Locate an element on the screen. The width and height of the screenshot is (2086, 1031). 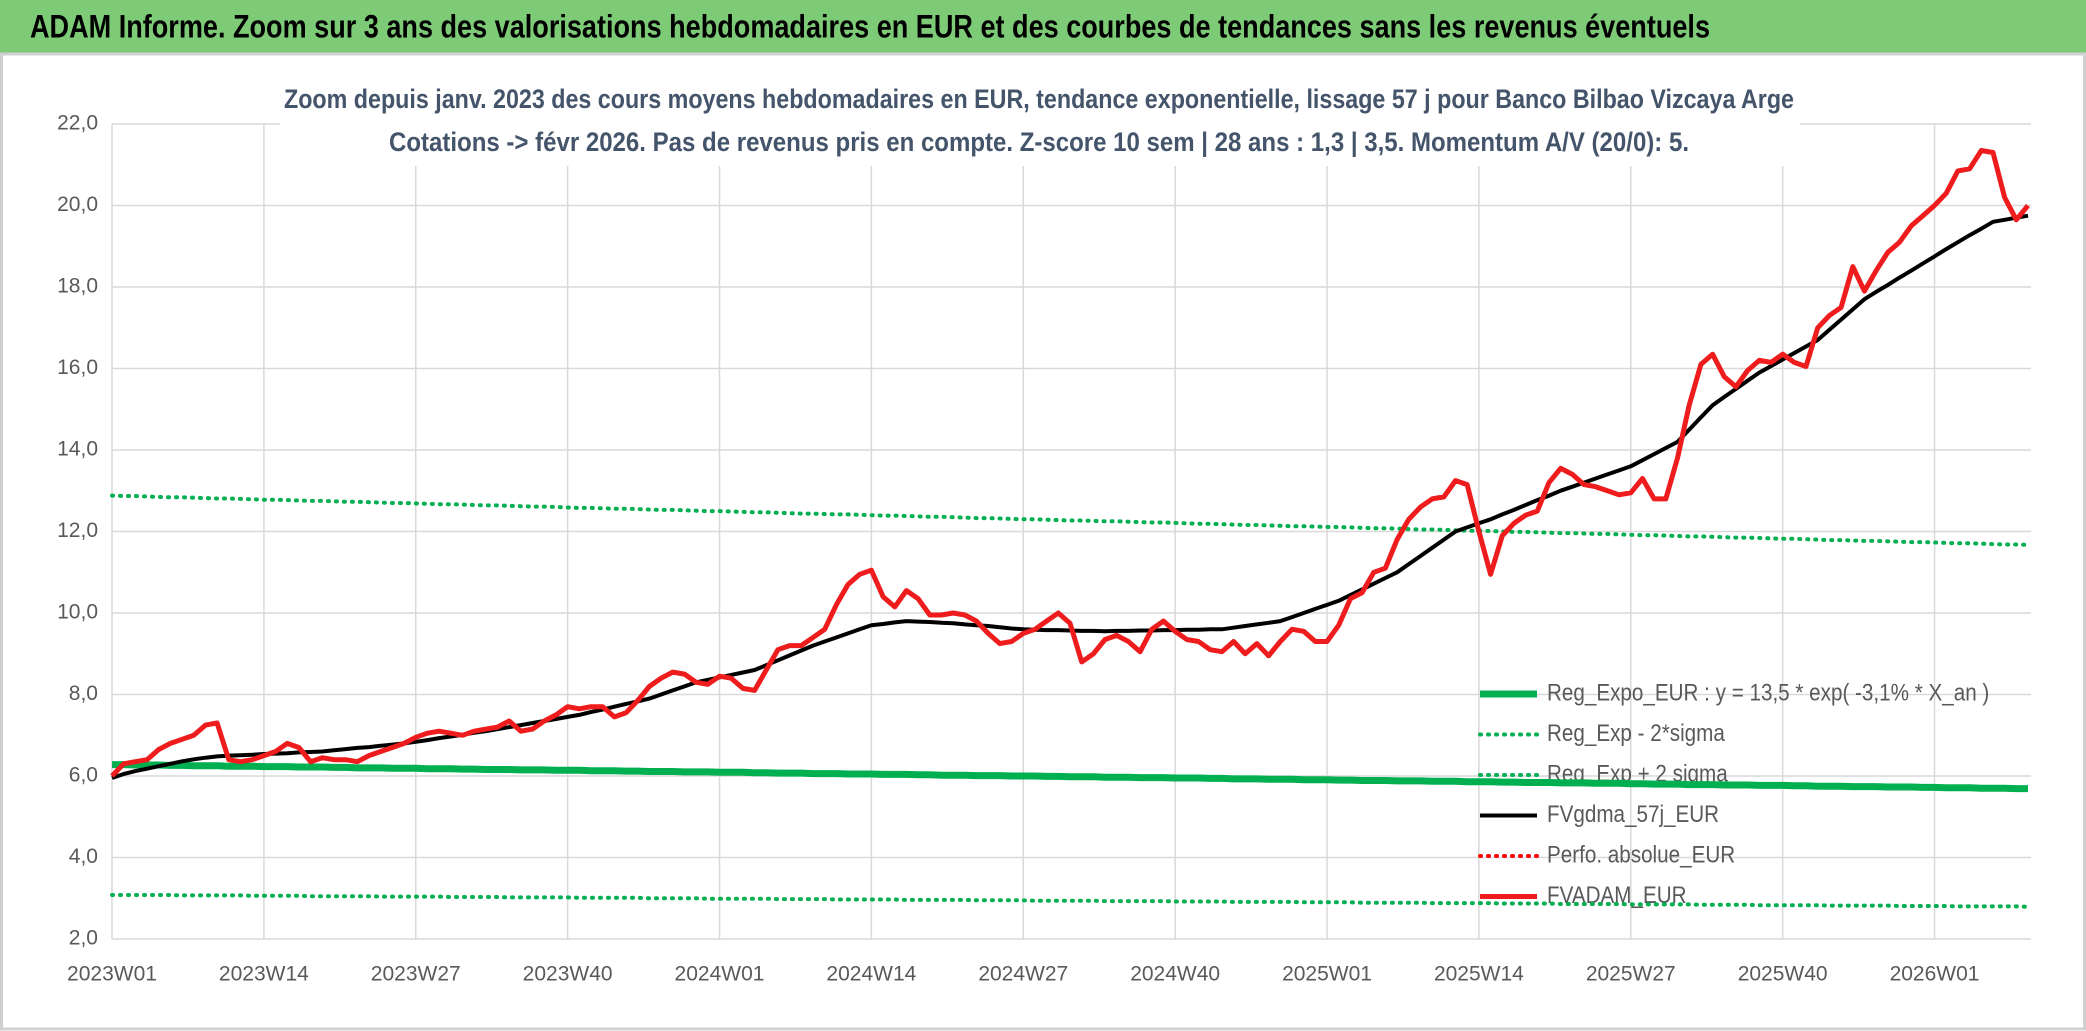
x-tick-label: 2024W14 is located at coordinates (871, 974).